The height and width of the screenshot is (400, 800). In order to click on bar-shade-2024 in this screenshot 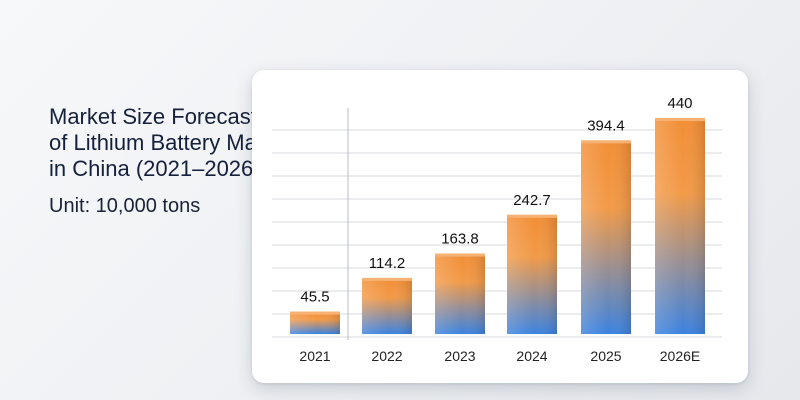, I will do `click(532, 274)`.